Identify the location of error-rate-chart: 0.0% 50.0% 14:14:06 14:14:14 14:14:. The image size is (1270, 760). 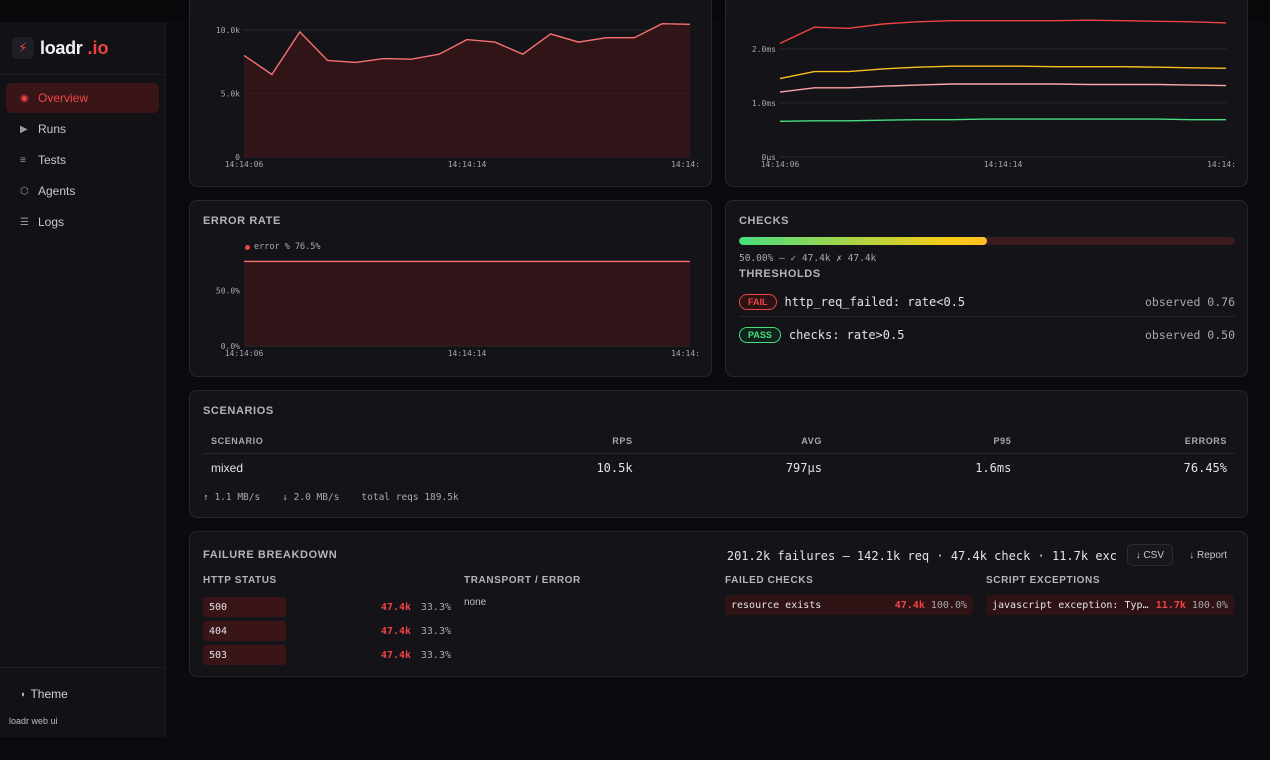
(458, 309).